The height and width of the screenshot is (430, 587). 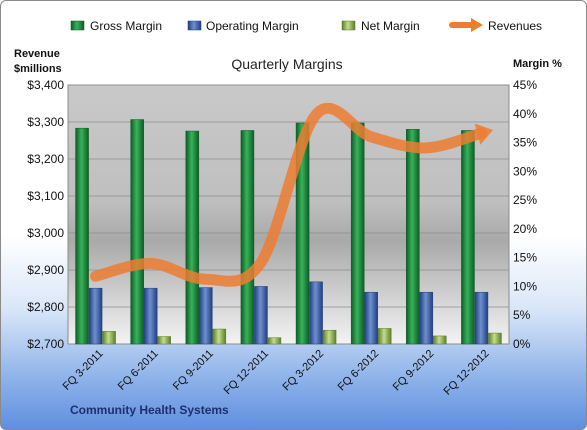 I want to click on right-tick-label: 5%, so click(x=522, y=315).